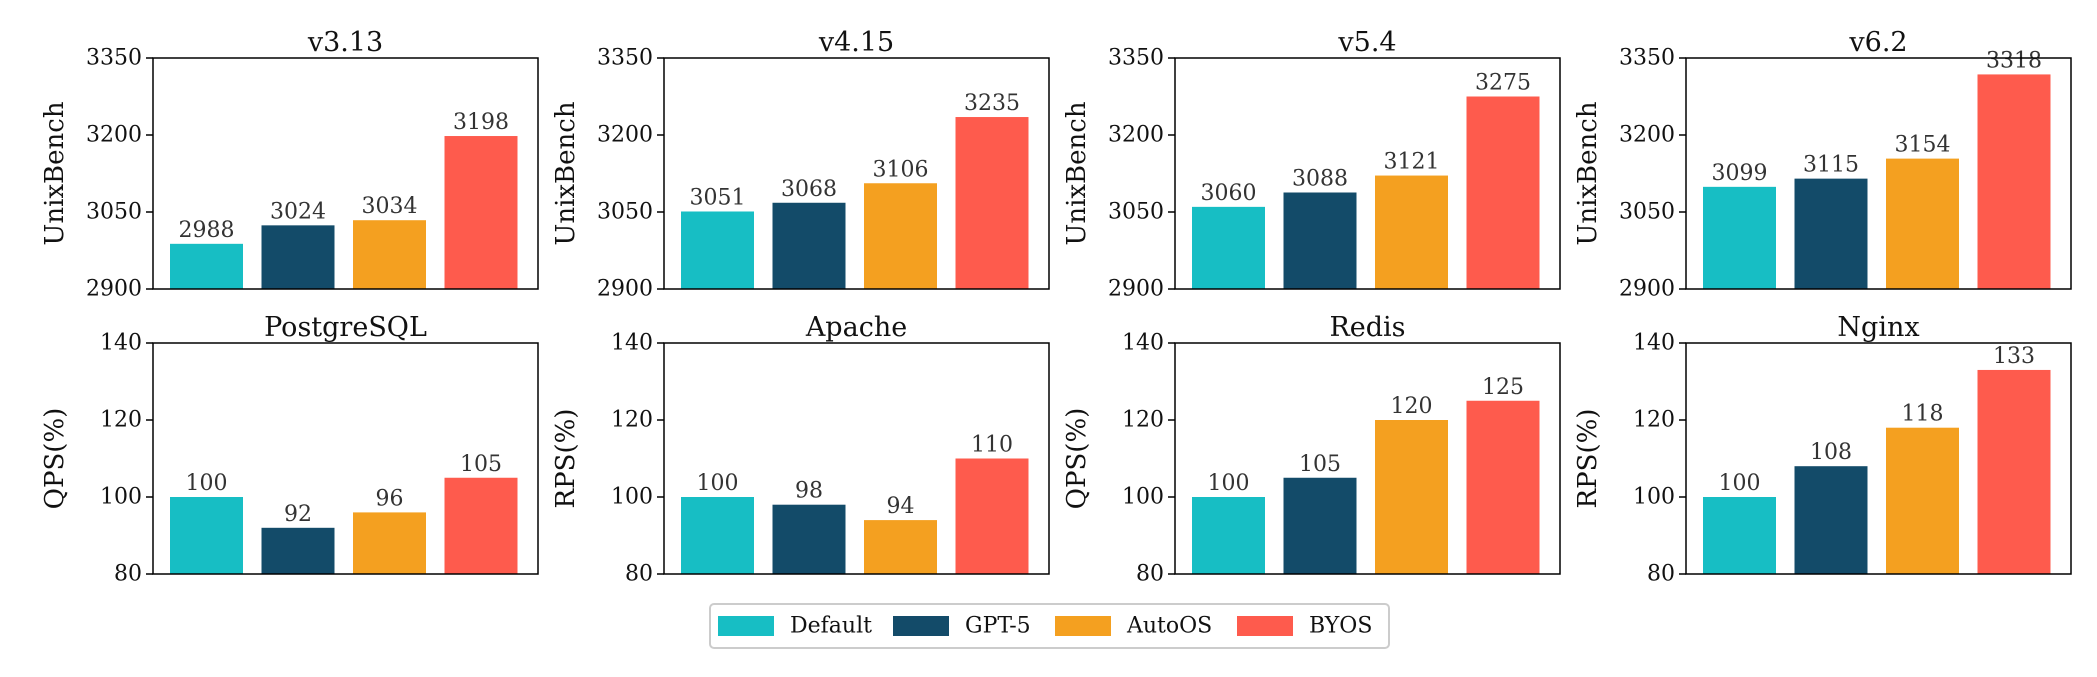 The image size is (2097, 677). What do you see at coordinates (901, 169) in the screenshot?
I see `data-label-autoos: 3106` at bounding box center [901, 169].